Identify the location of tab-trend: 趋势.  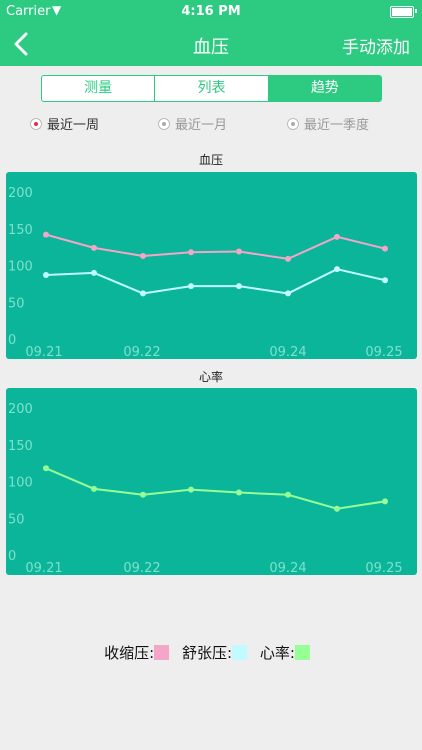
(324, 88).